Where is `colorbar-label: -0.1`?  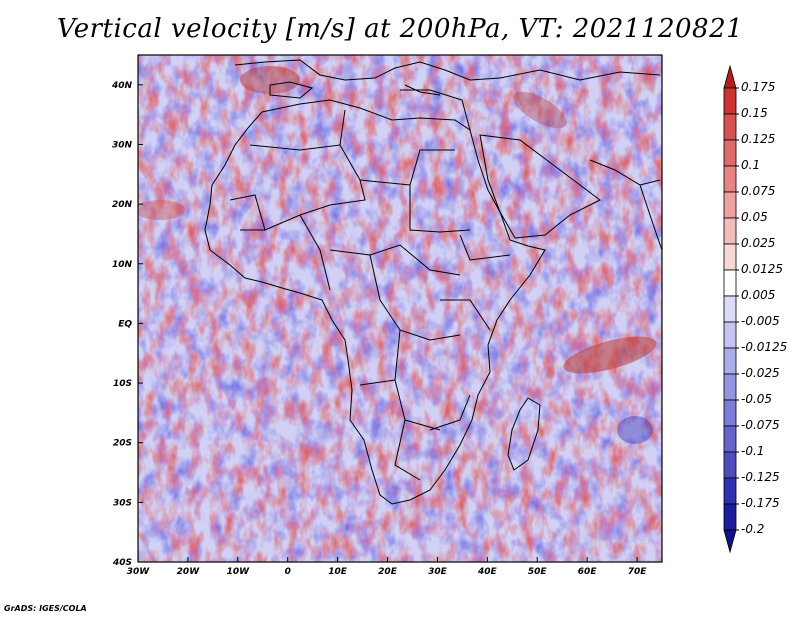
colorbar-label: -0.1 is located at coordinates (753, 451).